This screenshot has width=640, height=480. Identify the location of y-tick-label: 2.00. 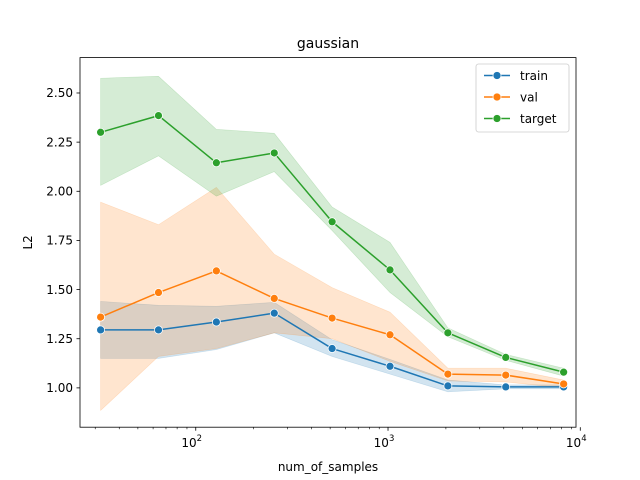
(59, 191).